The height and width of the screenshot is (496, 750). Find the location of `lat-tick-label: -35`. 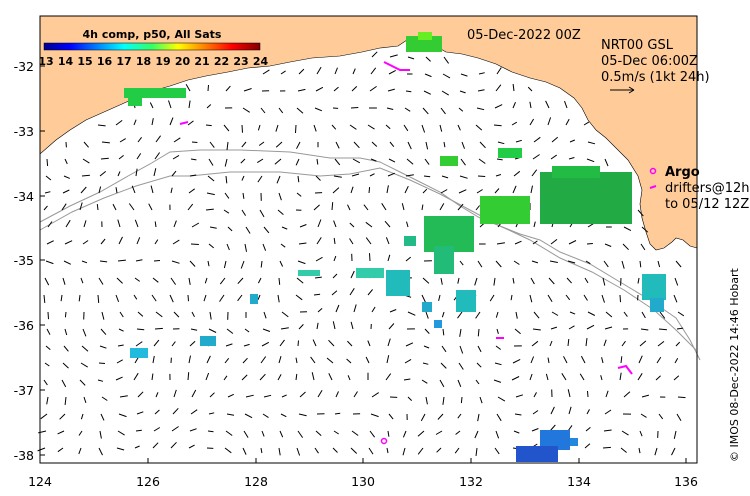

lat-tick-label: -35 is located at coordinates (24, 260).